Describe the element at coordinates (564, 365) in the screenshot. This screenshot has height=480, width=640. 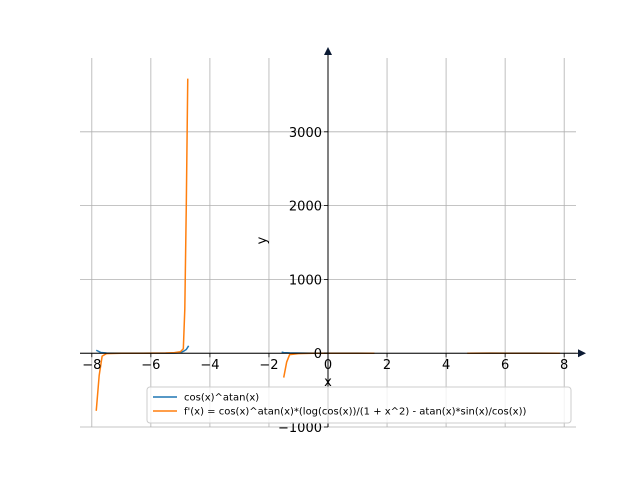
I see `x-tick-label: 8` at that location.